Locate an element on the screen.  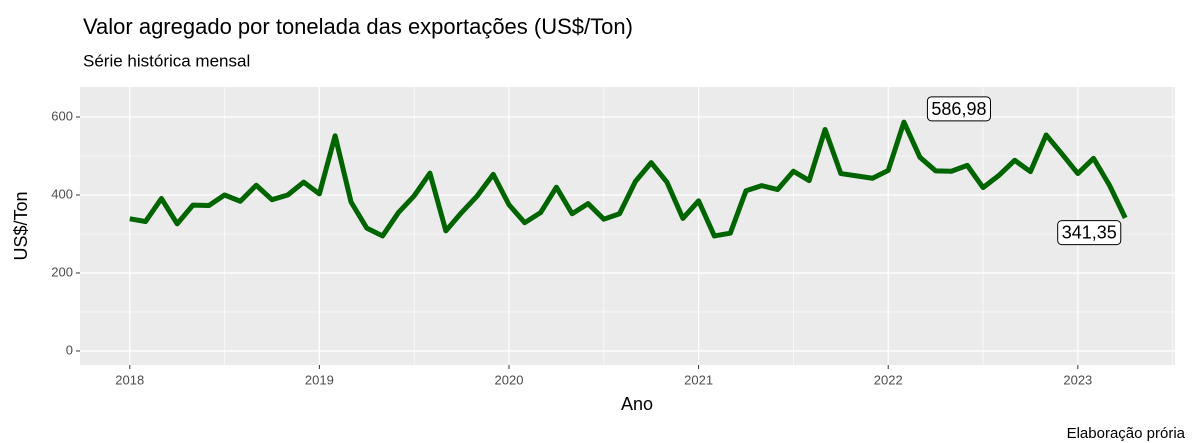
x-tick-label: 2021 is located at coordinates (698, 379).